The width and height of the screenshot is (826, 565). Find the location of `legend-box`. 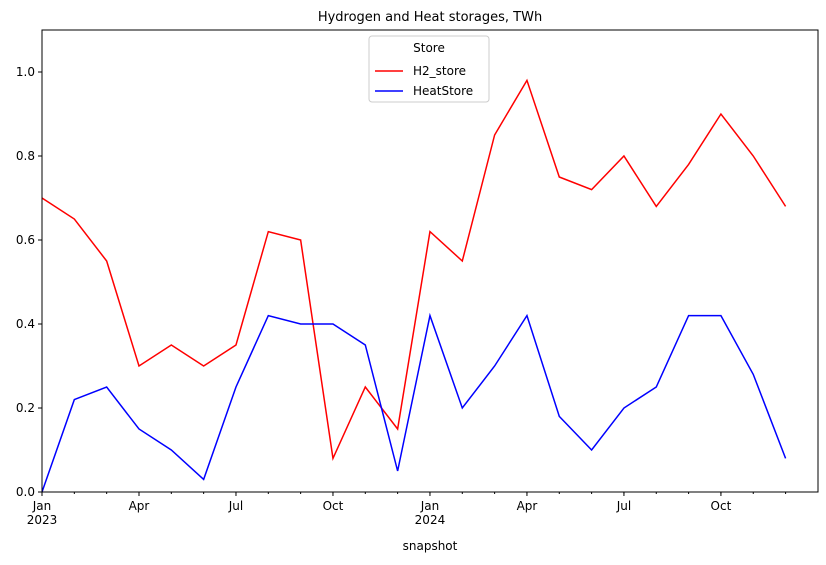

legend-box is located at coordinates (429, 69).